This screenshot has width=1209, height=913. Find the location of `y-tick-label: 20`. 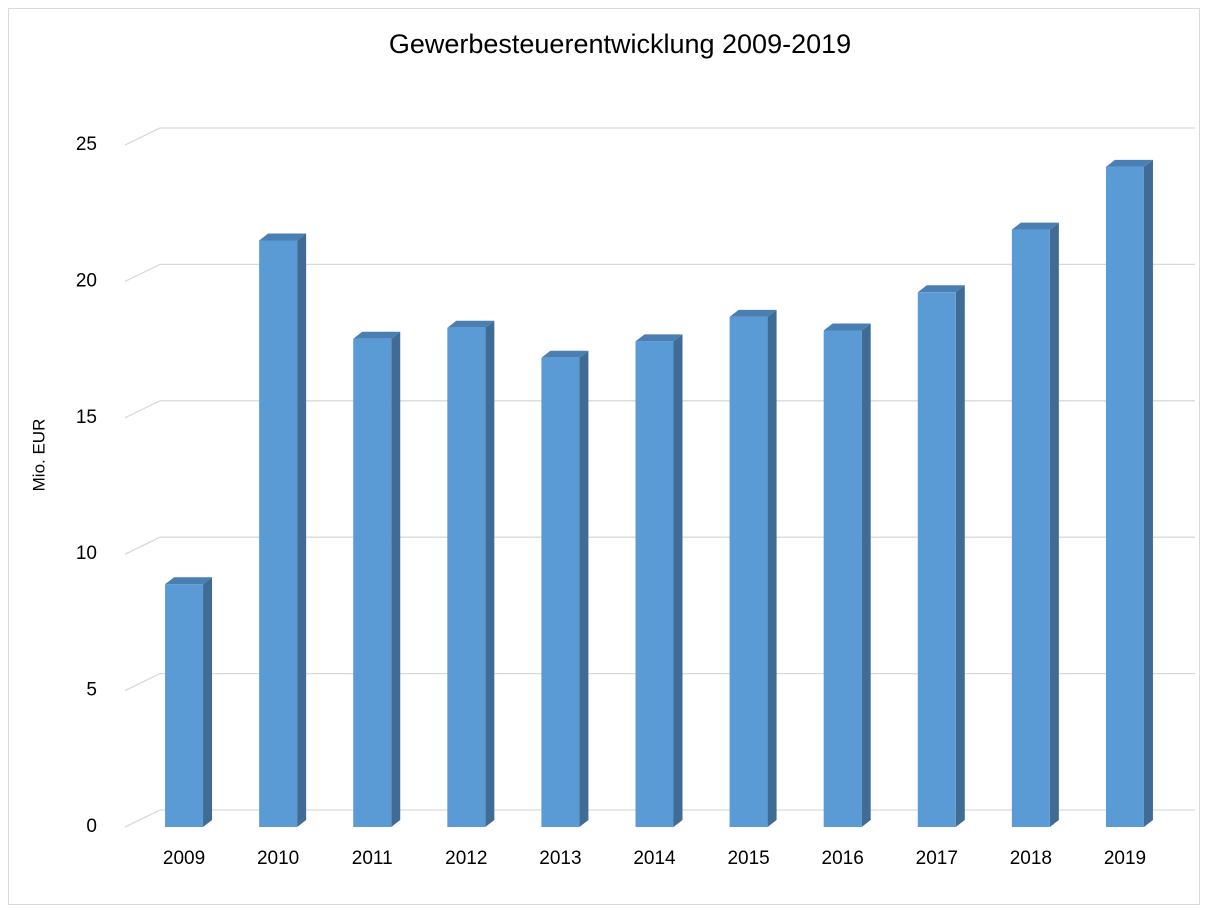

y-tick-label: 20 is located at coordinates (86, 280).